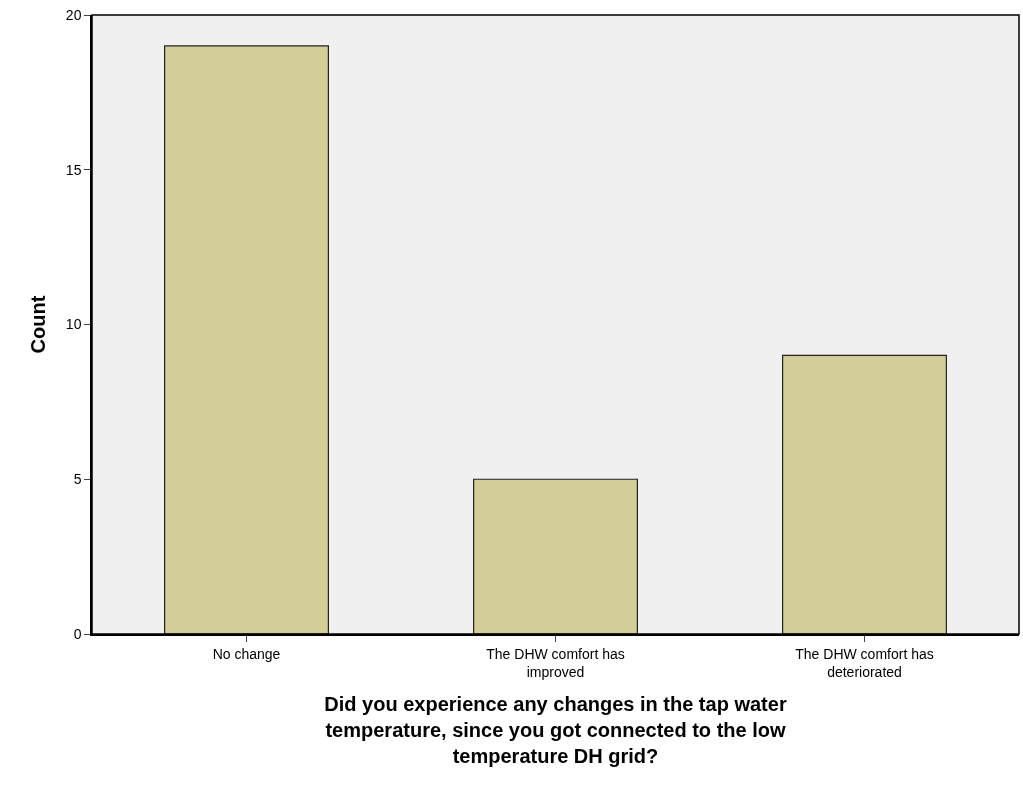  I want to click on y-axis-title: Count, so click(37, 324).